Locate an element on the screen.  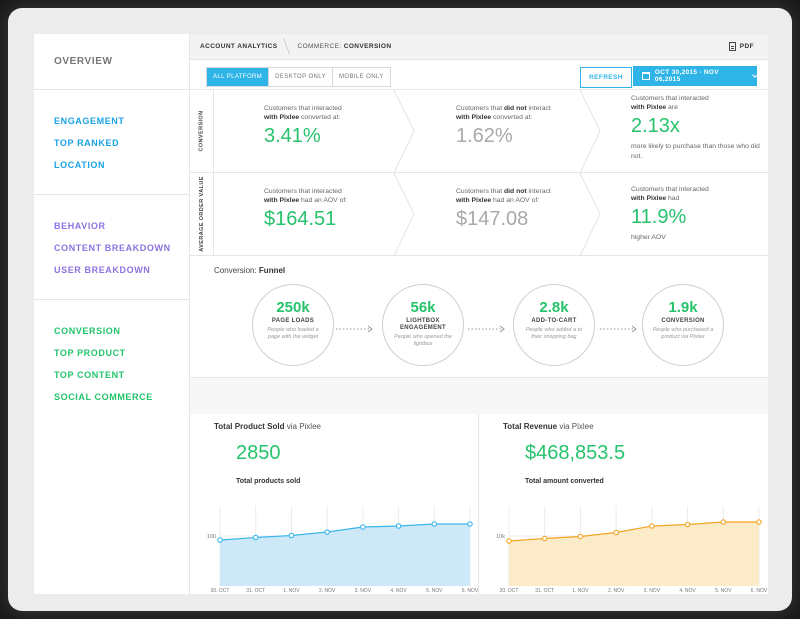
y-tick-label: 10k is located at coordinates (500, 537).